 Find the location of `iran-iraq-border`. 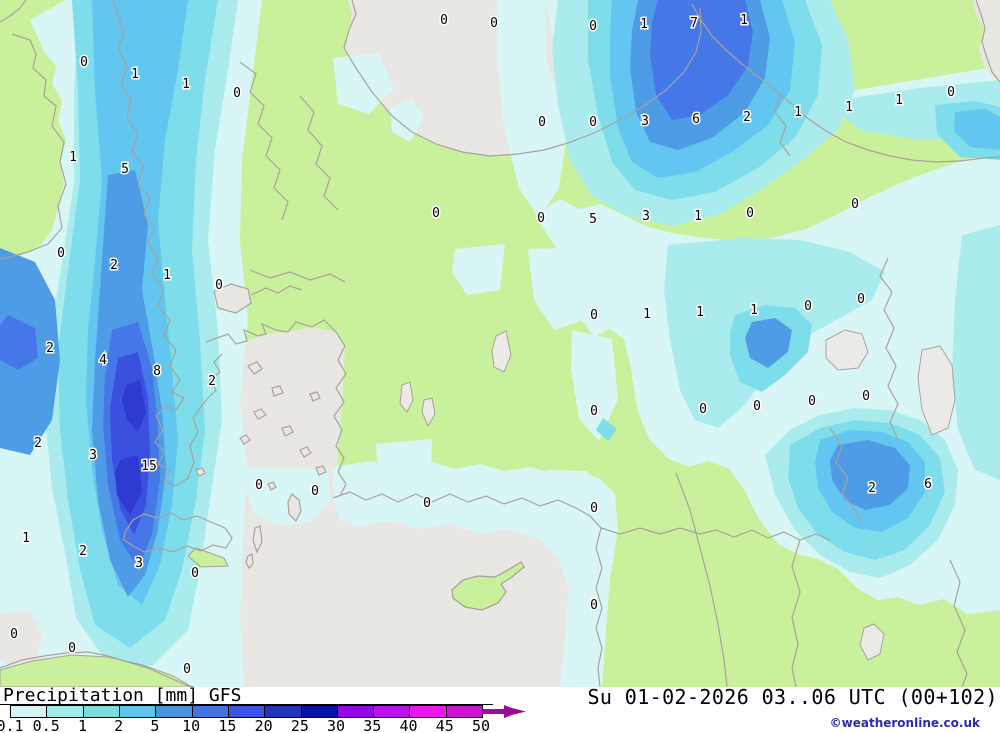

iran-iraq-border is located at coordinates (958, 623).